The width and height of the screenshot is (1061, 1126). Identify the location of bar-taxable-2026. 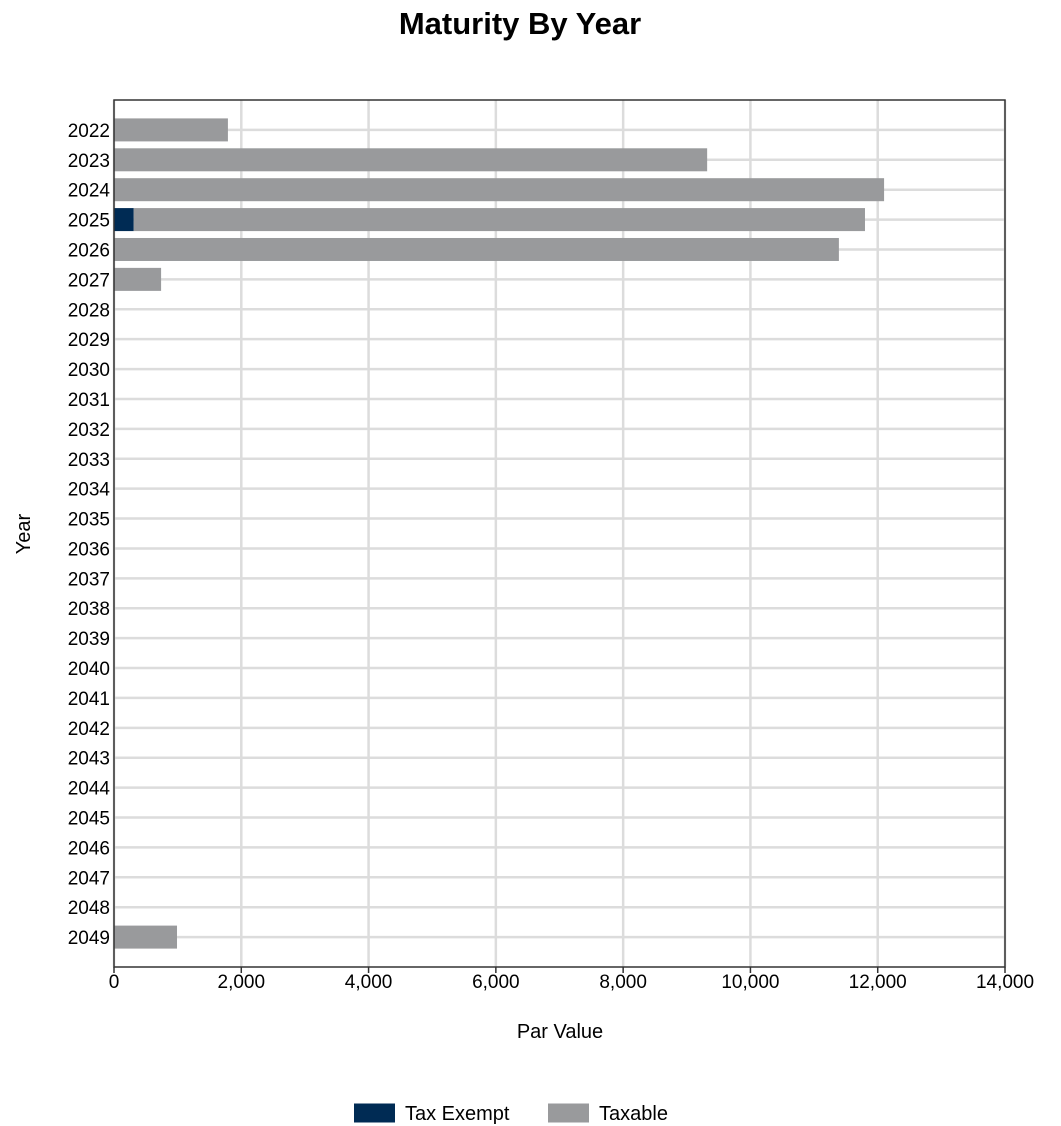
(476, 249).